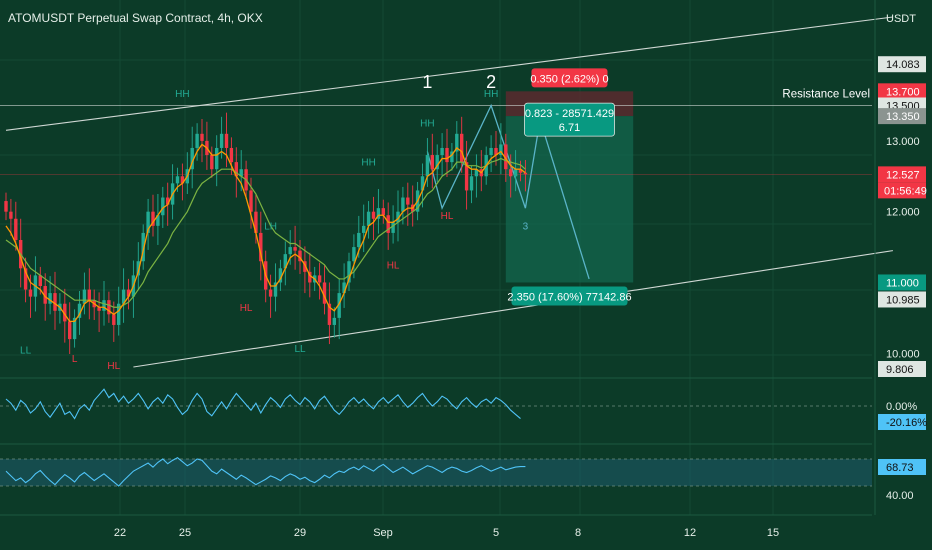 This screenshot has width=932, height=550. Describe the element at coordinates (263, 404) in the screenshot. I see `oscillator-1-line` at that location.